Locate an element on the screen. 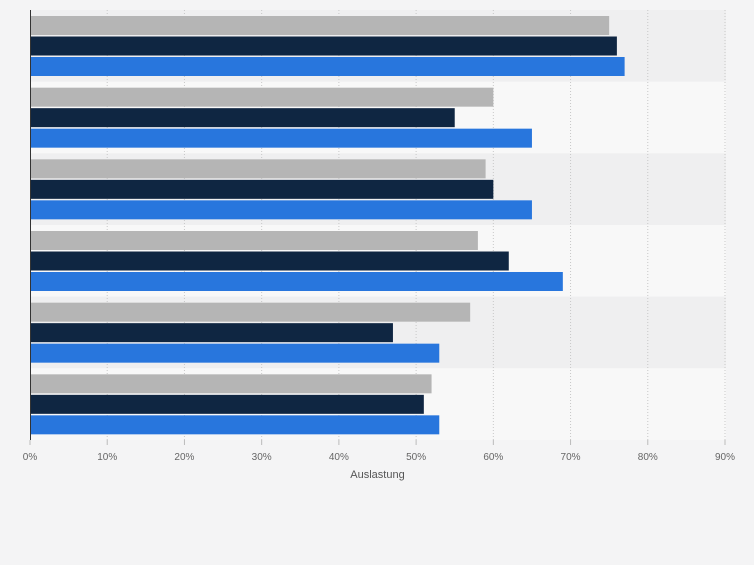 This screenshot has height=565, width=754. x-tick-label: 50% is located at coordinates (416, 457).